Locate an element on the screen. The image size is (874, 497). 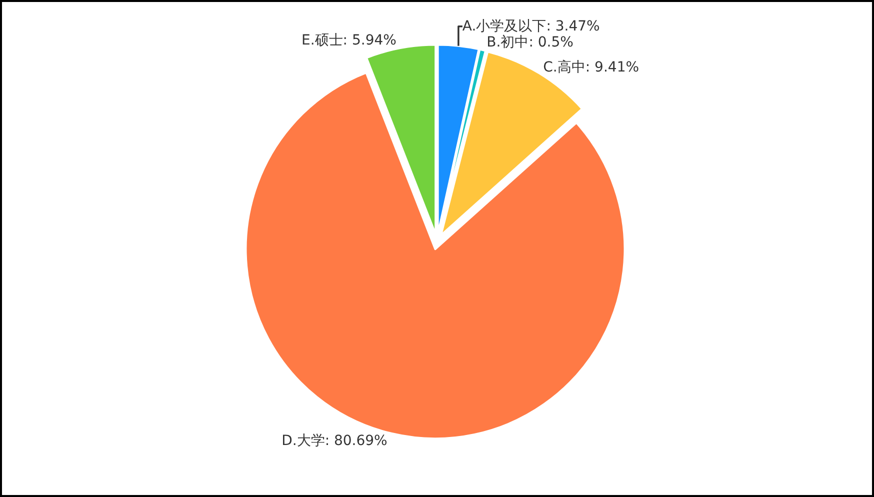
slice-label: B.初中: 0.5% is located at coordinates (530, 42).